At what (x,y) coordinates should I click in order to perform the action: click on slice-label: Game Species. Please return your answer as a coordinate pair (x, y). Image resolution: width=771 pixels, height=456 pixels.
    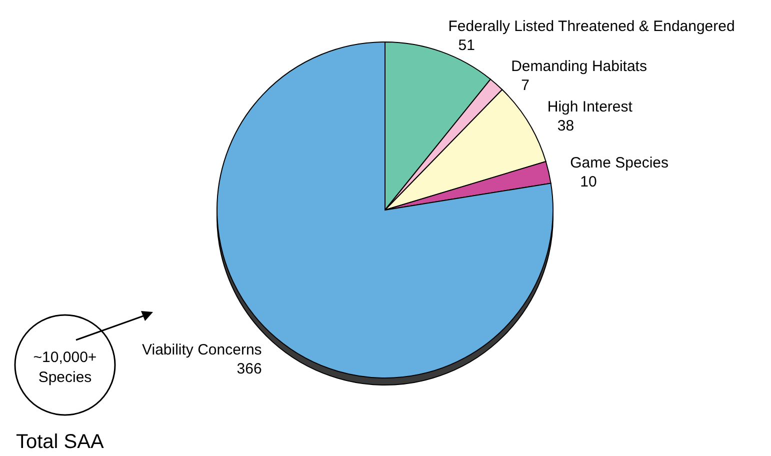
    Looking at the image, I should click on (619, 163).